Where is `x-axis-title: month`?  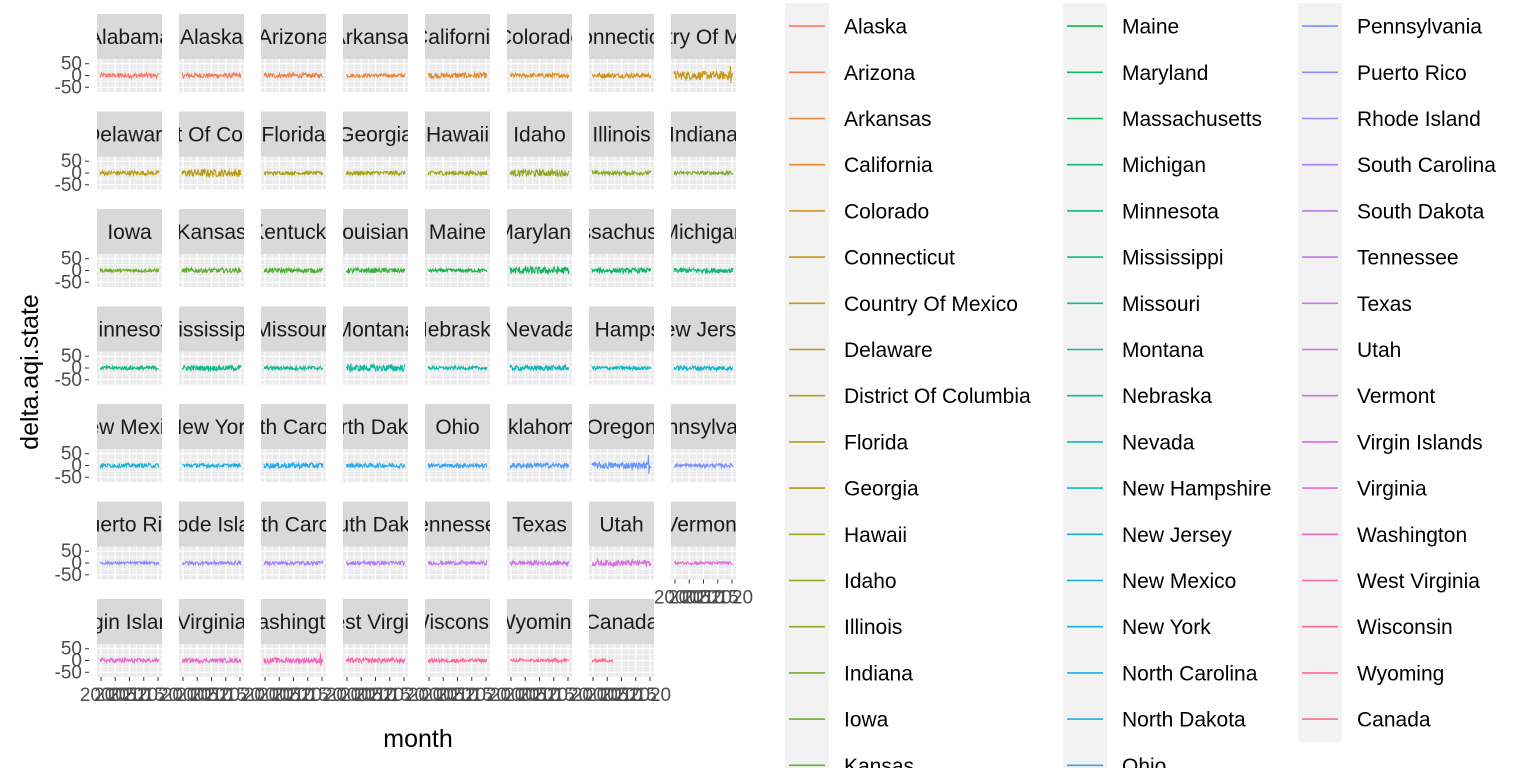 x-axis-title: month is located at coordinates (417, 739).